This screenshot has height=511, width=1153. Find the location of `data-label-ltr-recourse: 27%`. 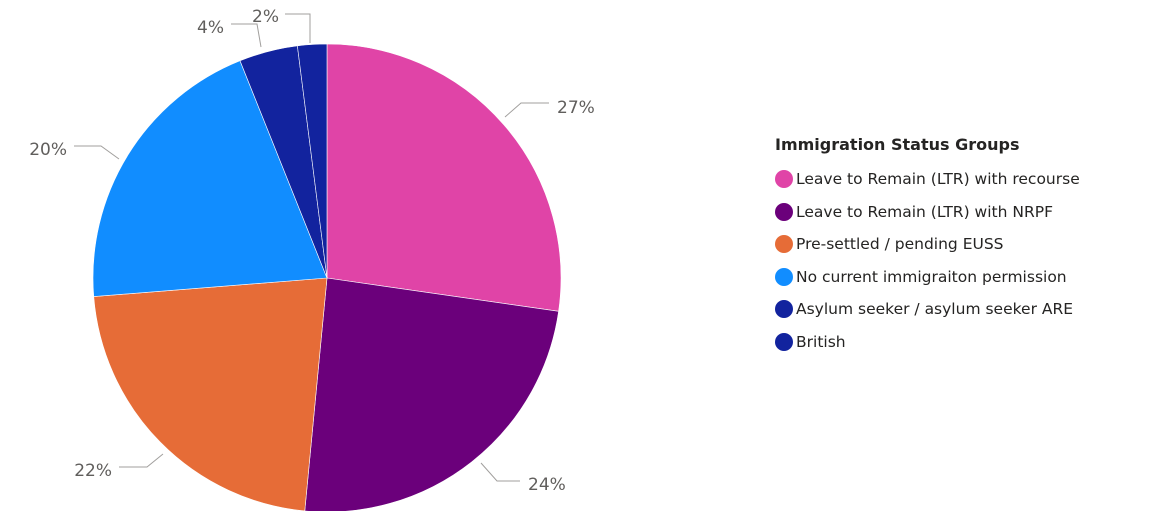

data-label-ltr-recourse: 27% is located at coordinates (576, 108).